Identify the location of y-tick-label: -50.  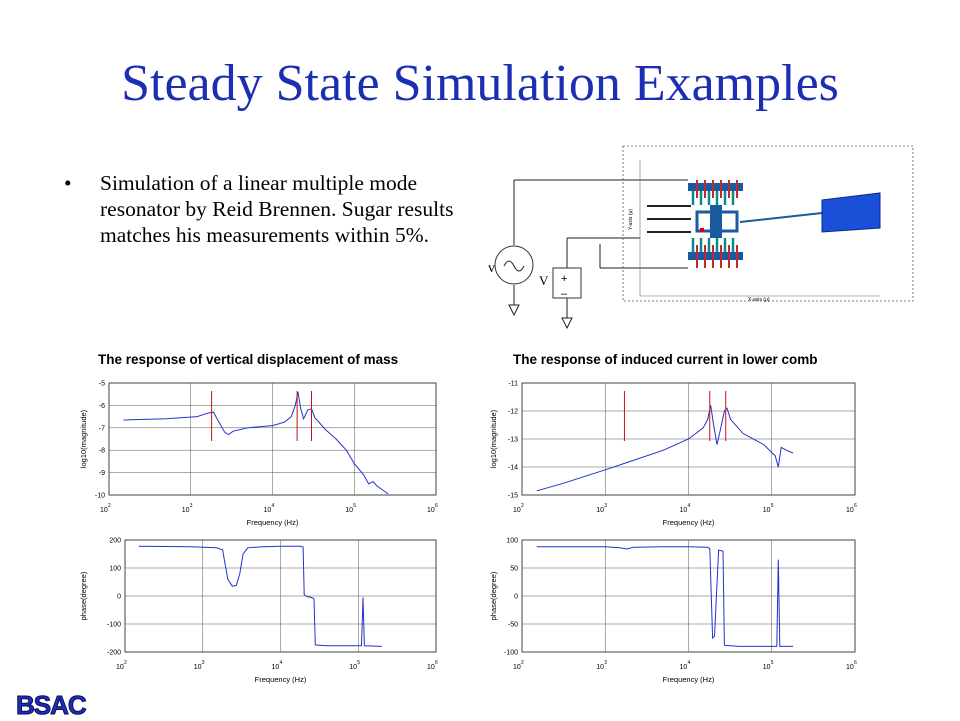
(513, 625).